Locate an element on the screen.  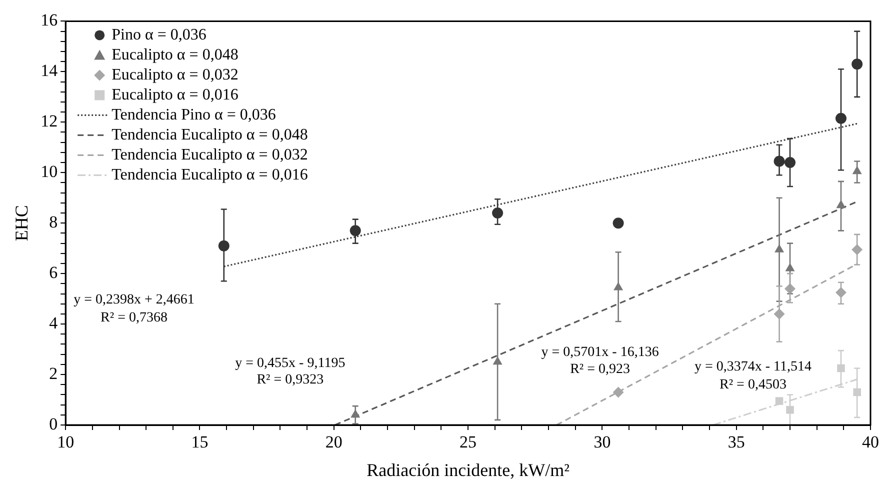
legend-label: Eucalipto α = 0,032 is located at coordinates (175, 75).